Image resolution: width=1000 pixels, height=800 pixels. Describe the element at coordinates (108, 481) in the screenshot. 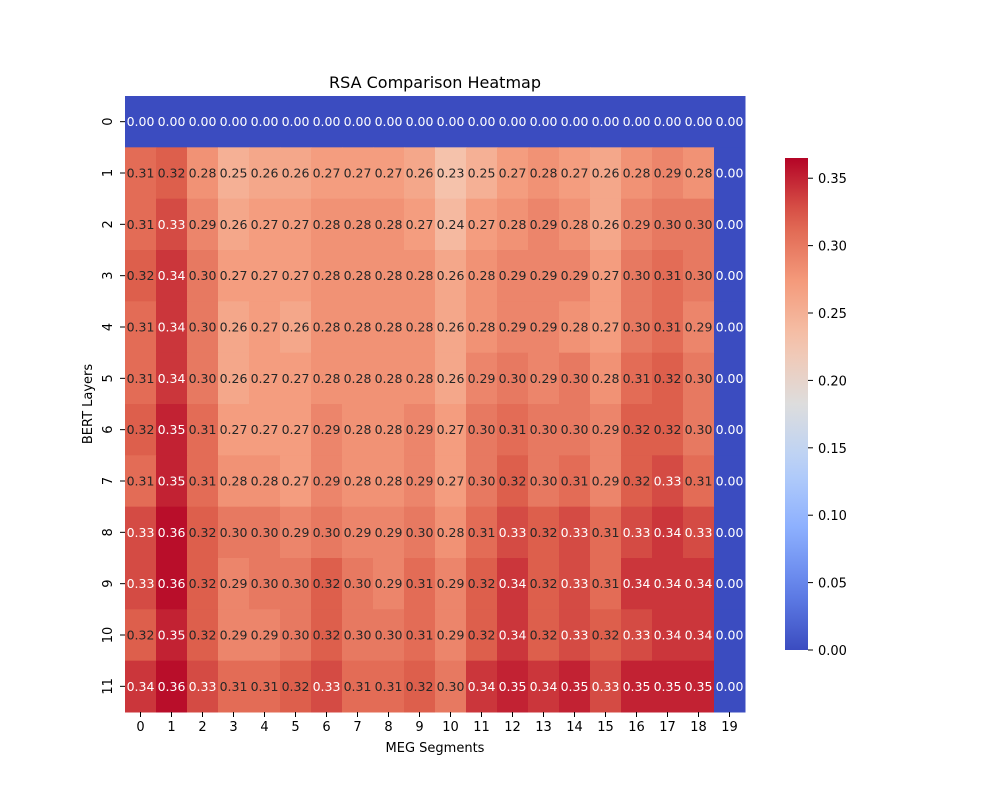

I see `y-tick-label: 7` at that location.